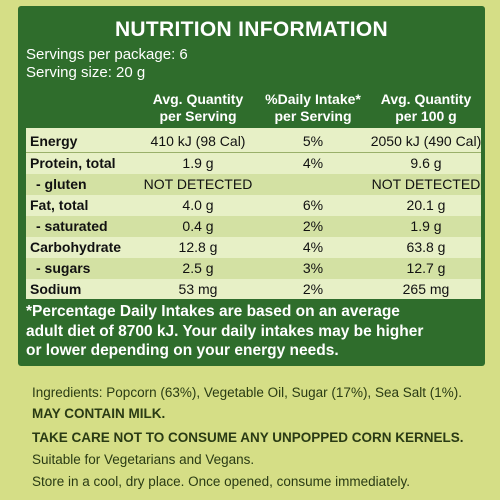  What do you see at coordinates (251, 29) in the screenshot?
I see `page-title: NUTRITION INFORMATION` at bounding box center [251, 29].